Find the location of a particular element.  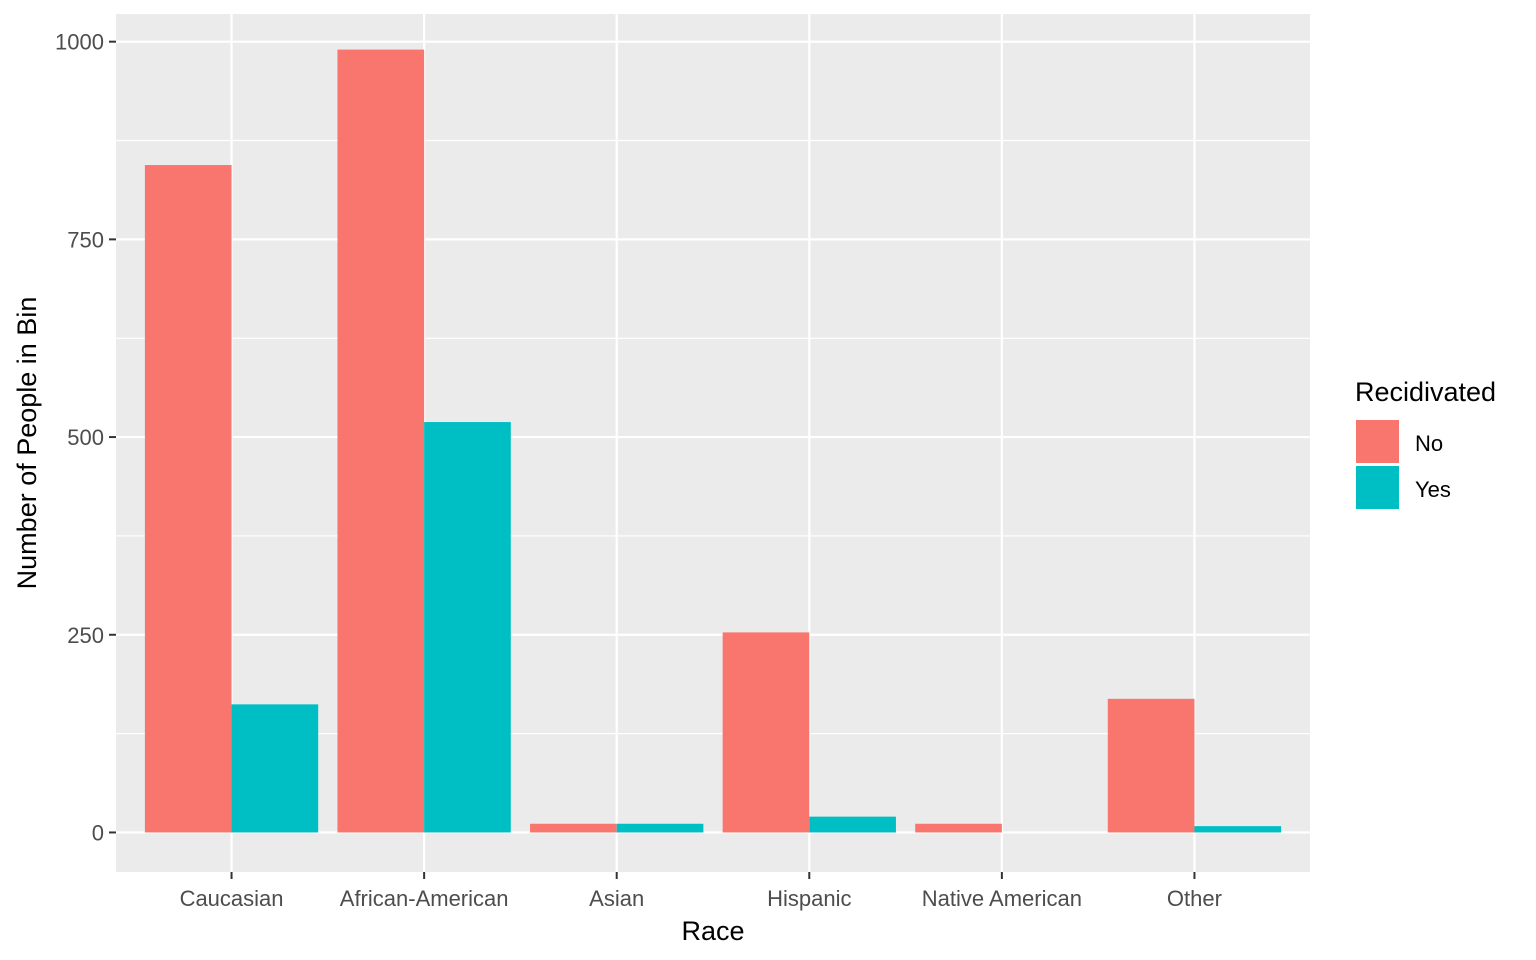

bar-no-asian is located at coordinates (573, 828).